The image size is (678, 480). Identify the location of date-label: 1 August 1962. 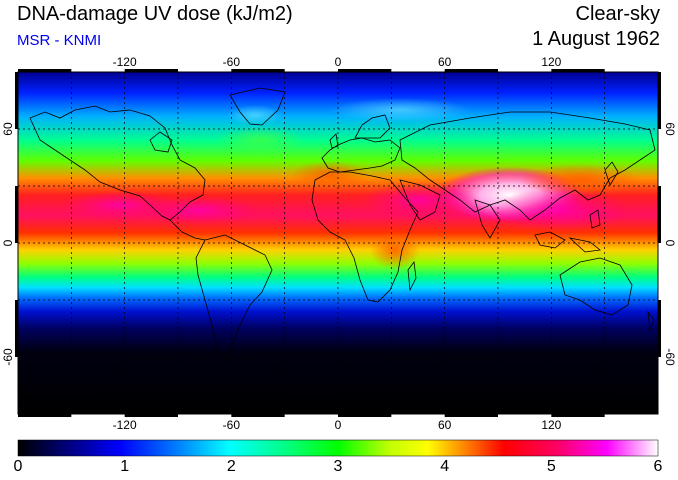
(596, 39).